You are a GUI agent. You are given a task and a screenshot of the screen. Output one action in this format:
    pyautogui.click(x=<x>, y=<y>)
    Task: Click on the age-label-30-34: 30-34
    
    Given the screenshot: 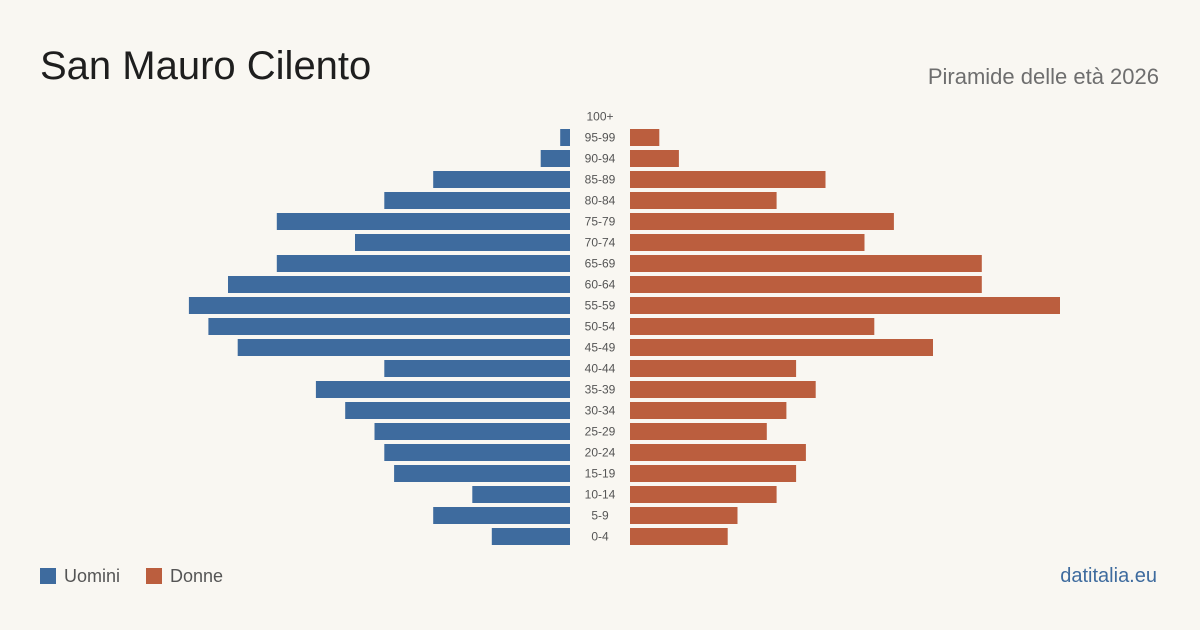 What is the action you would take?
    pyautogui.click(x=600, y=411)
    